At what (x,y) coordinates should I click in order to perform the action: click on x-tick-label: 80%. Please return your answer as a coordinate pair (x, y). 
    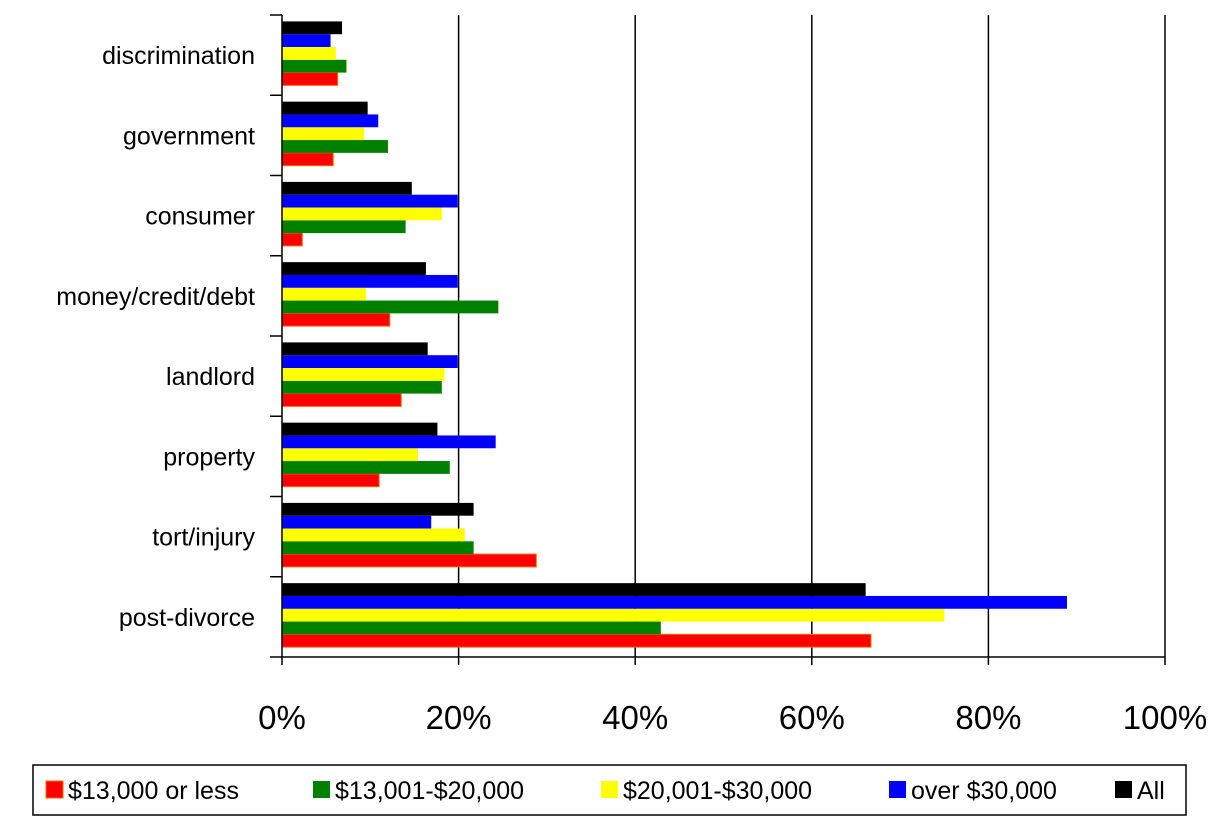
    Looking at the image, I should click on (988, 717).